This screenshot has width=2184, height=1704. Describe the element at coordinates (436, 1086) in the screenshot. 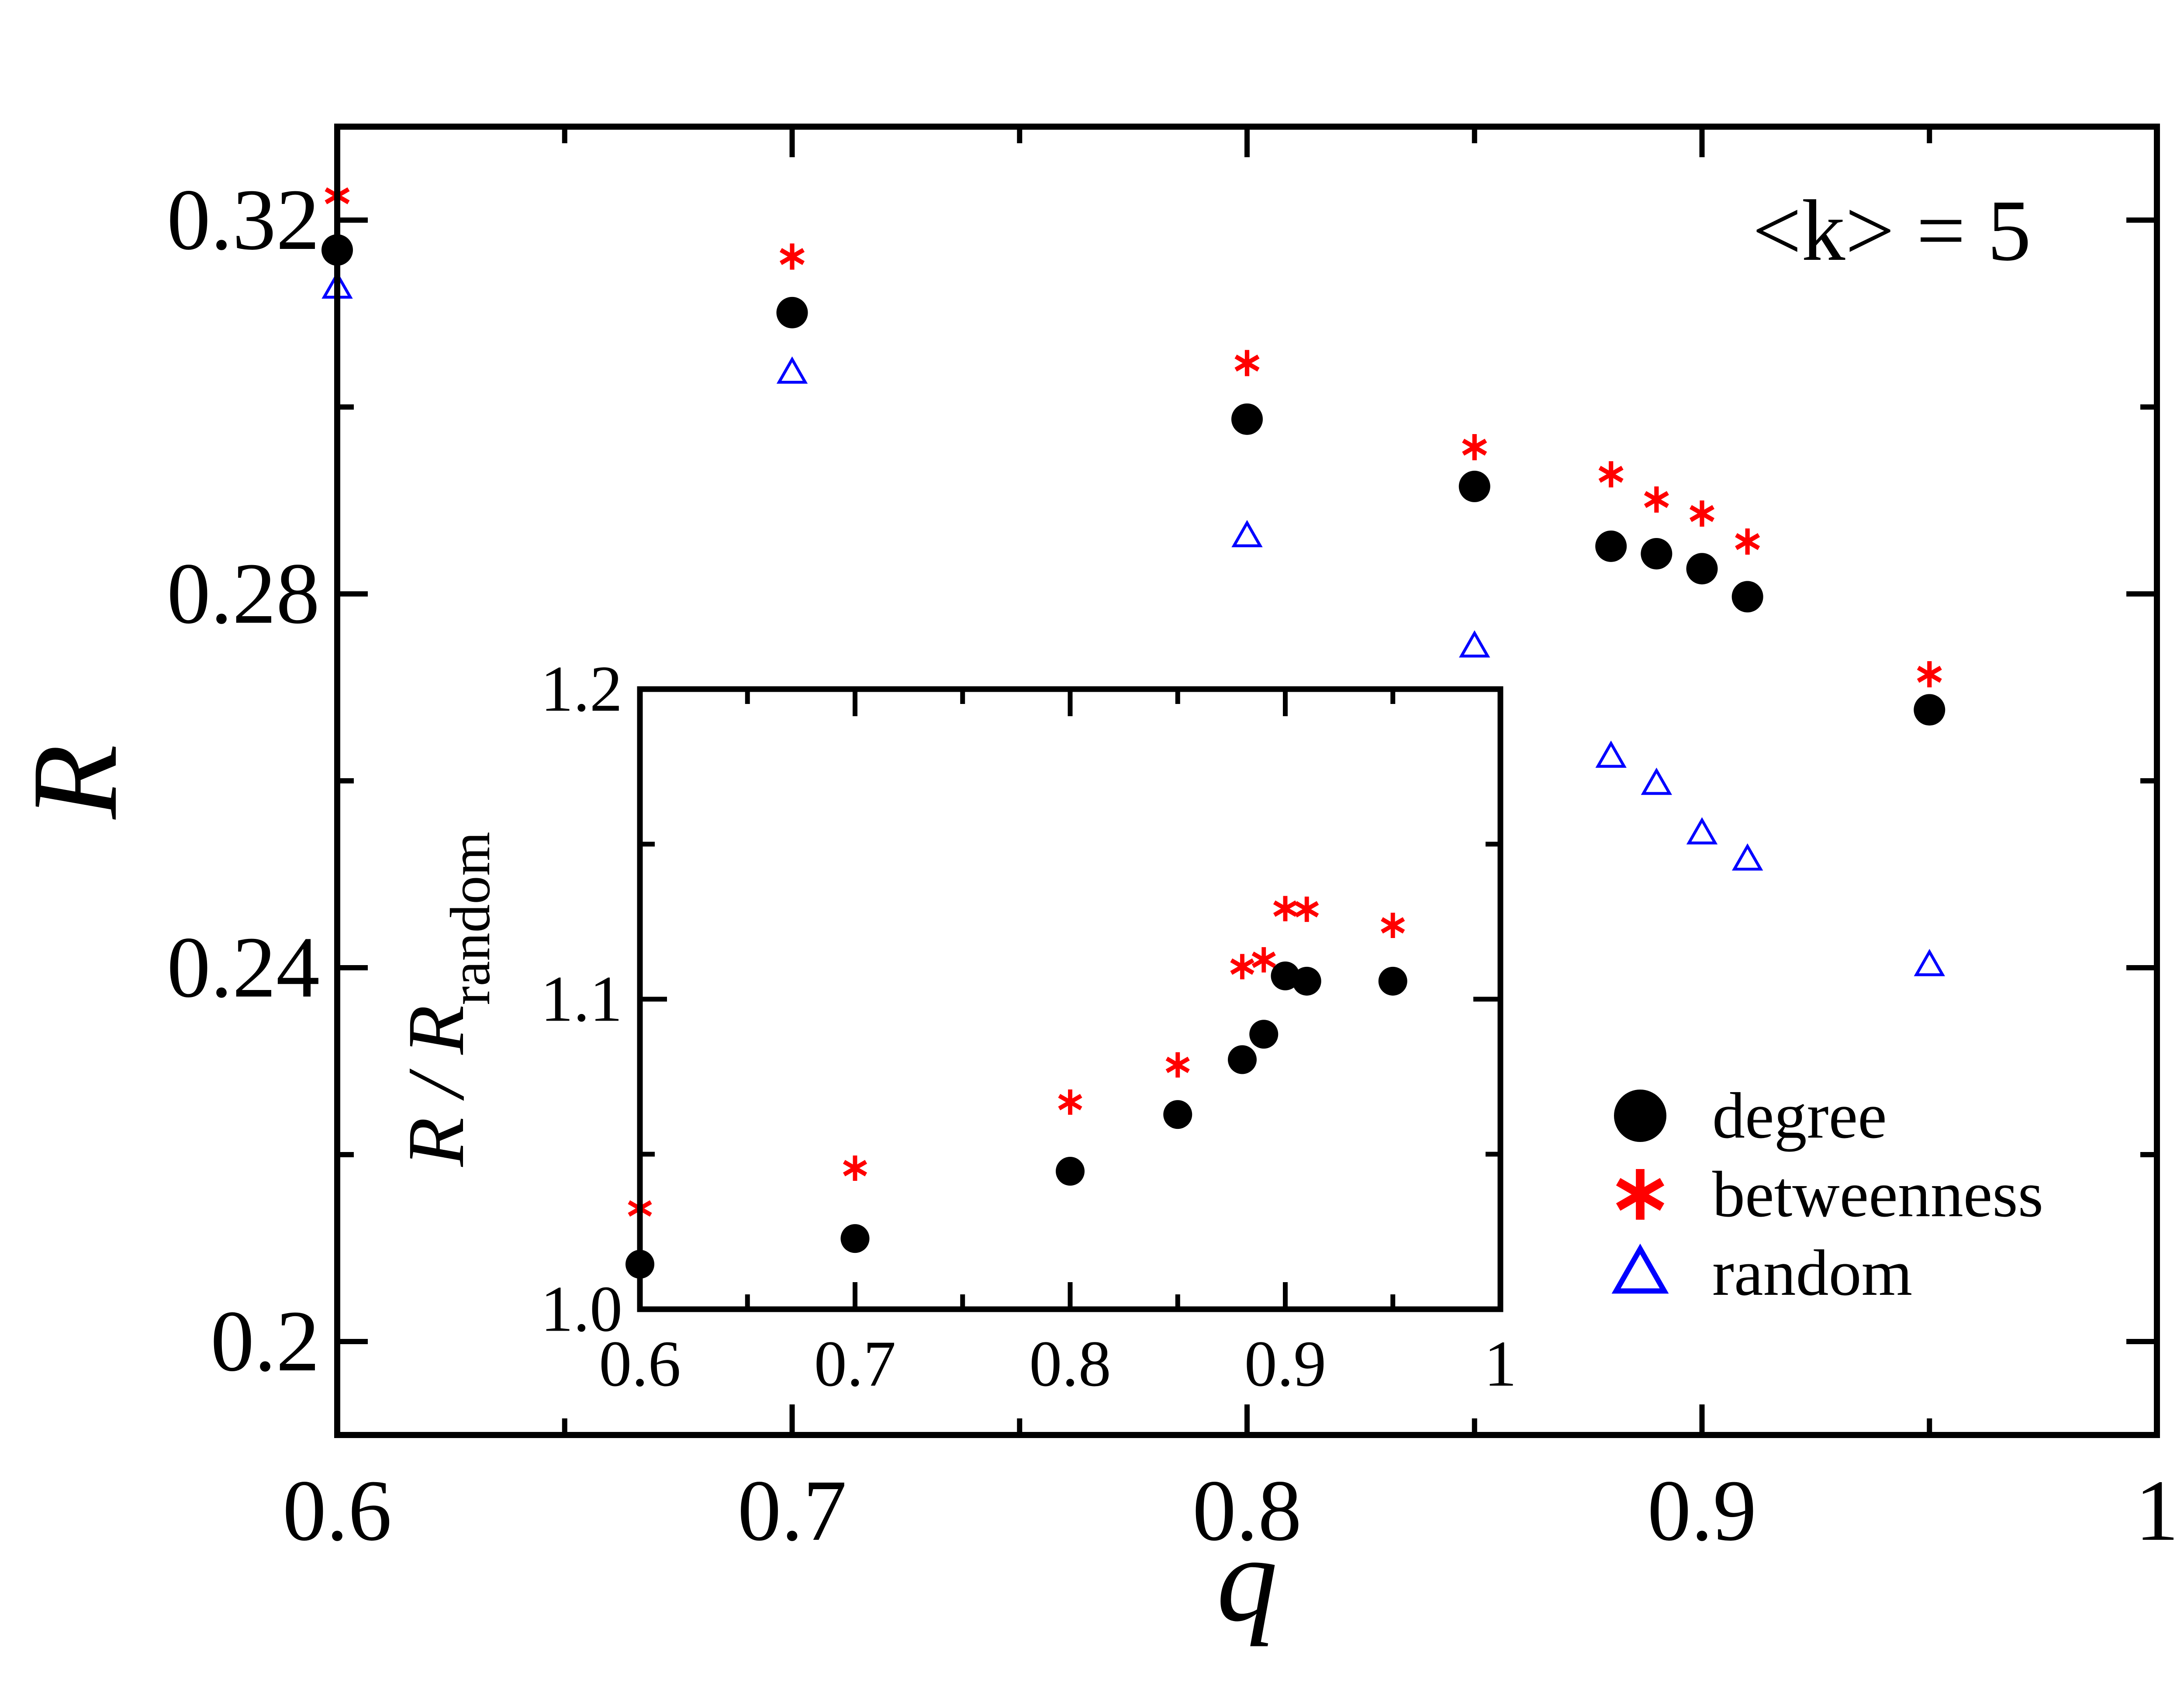

I see `inset-y-axis-label-main: R / R` at that location.